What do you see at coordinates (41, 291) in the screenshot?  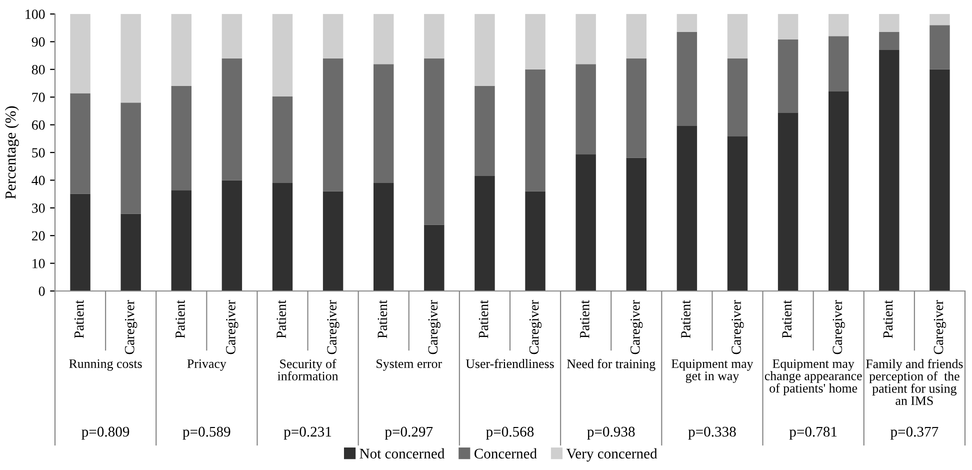 I see `y-tick-label: 0` at bounding box center [41, 291].